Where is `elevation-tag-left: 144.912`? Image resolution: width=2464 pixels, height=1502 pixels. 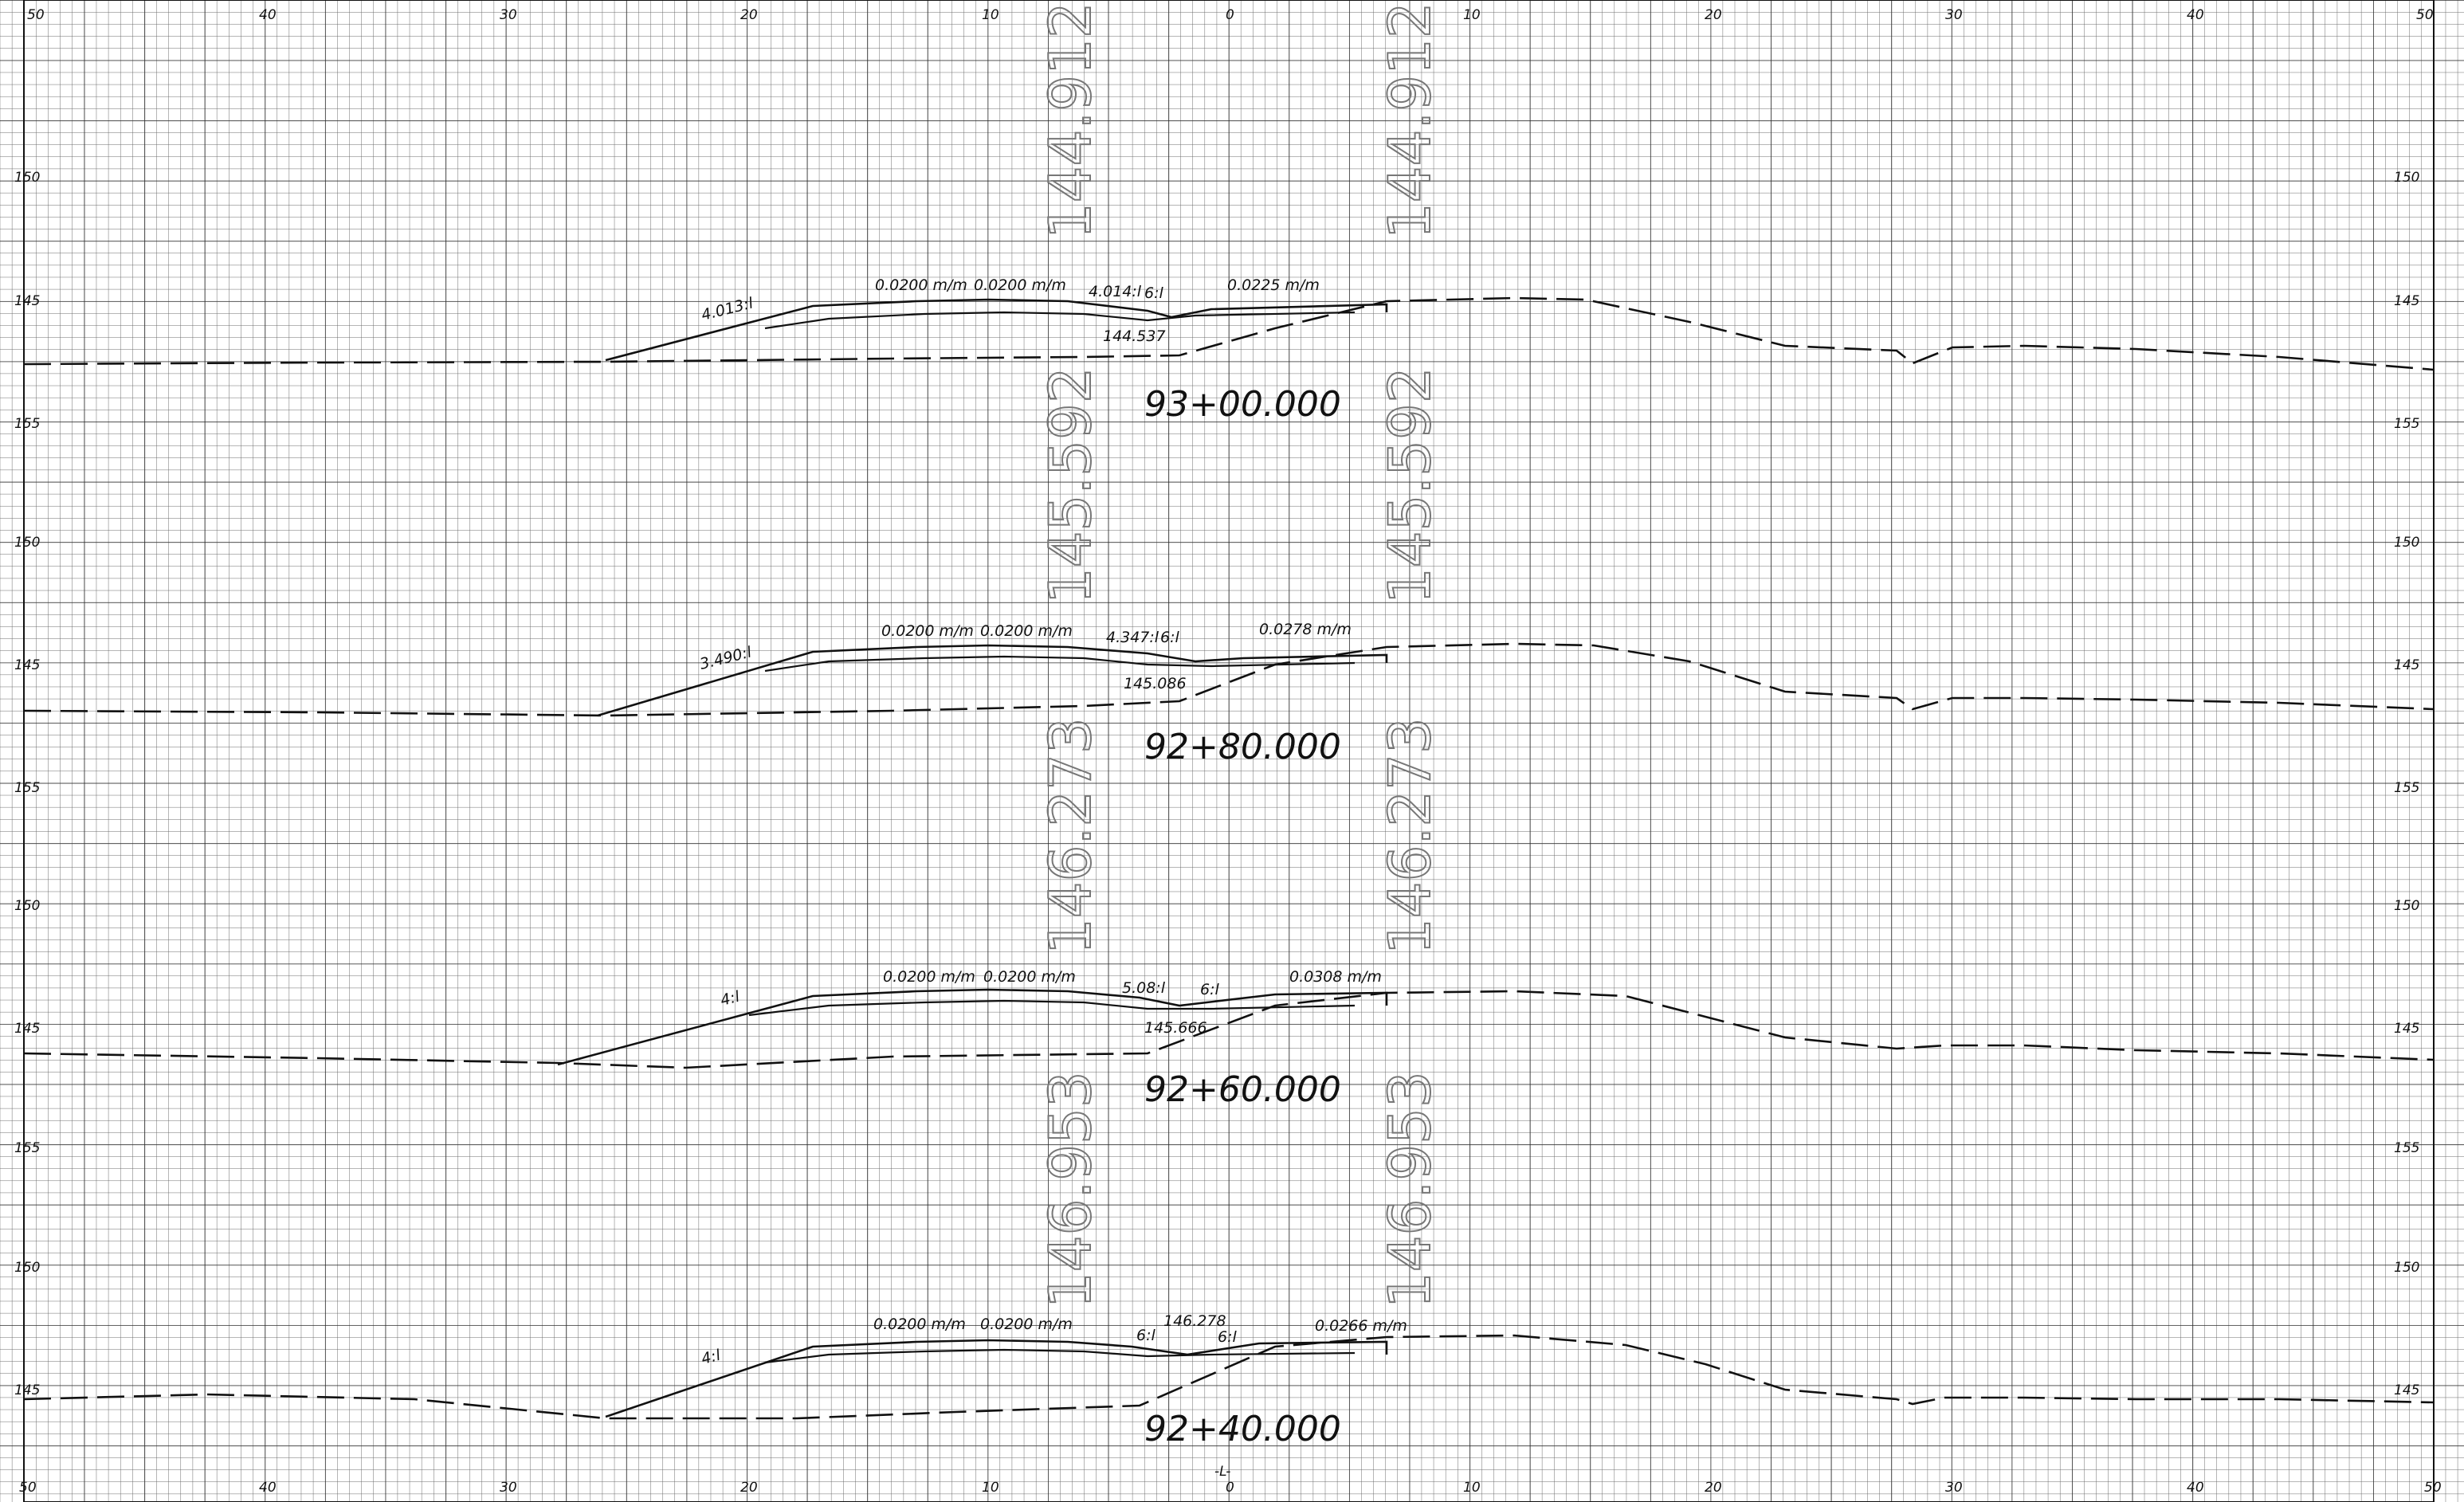
elevation-tag-left: 144.912 is located at coordinates (1070, 120).